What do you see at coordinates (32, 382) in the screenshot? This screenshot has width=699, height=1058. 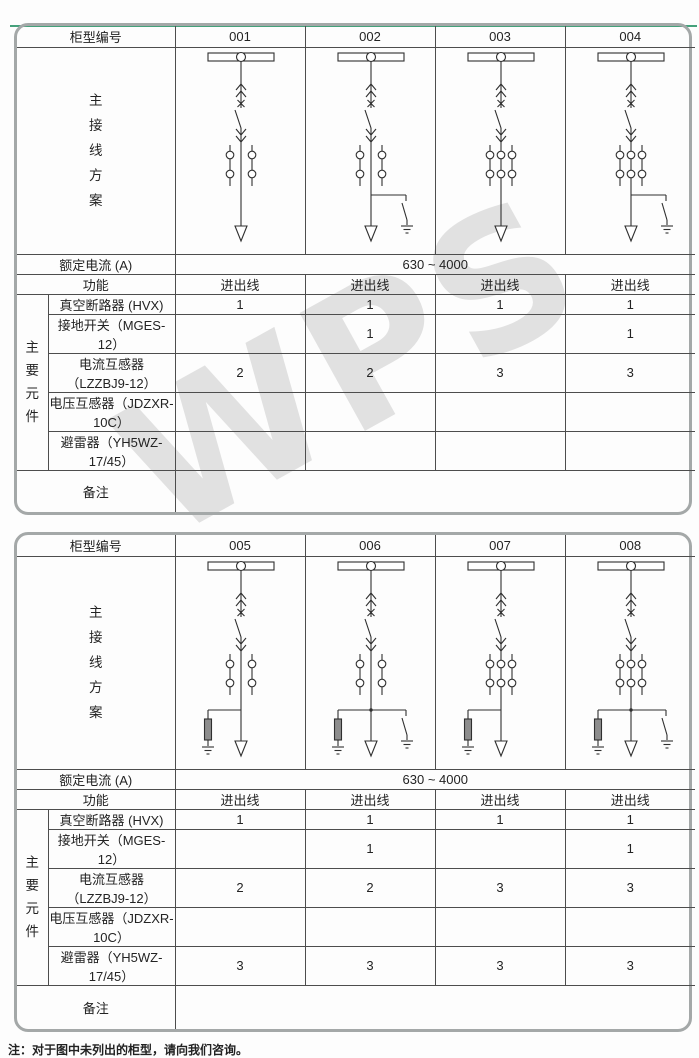 I see `main-components-label: 主要元件` at bounding box center [32, 382].